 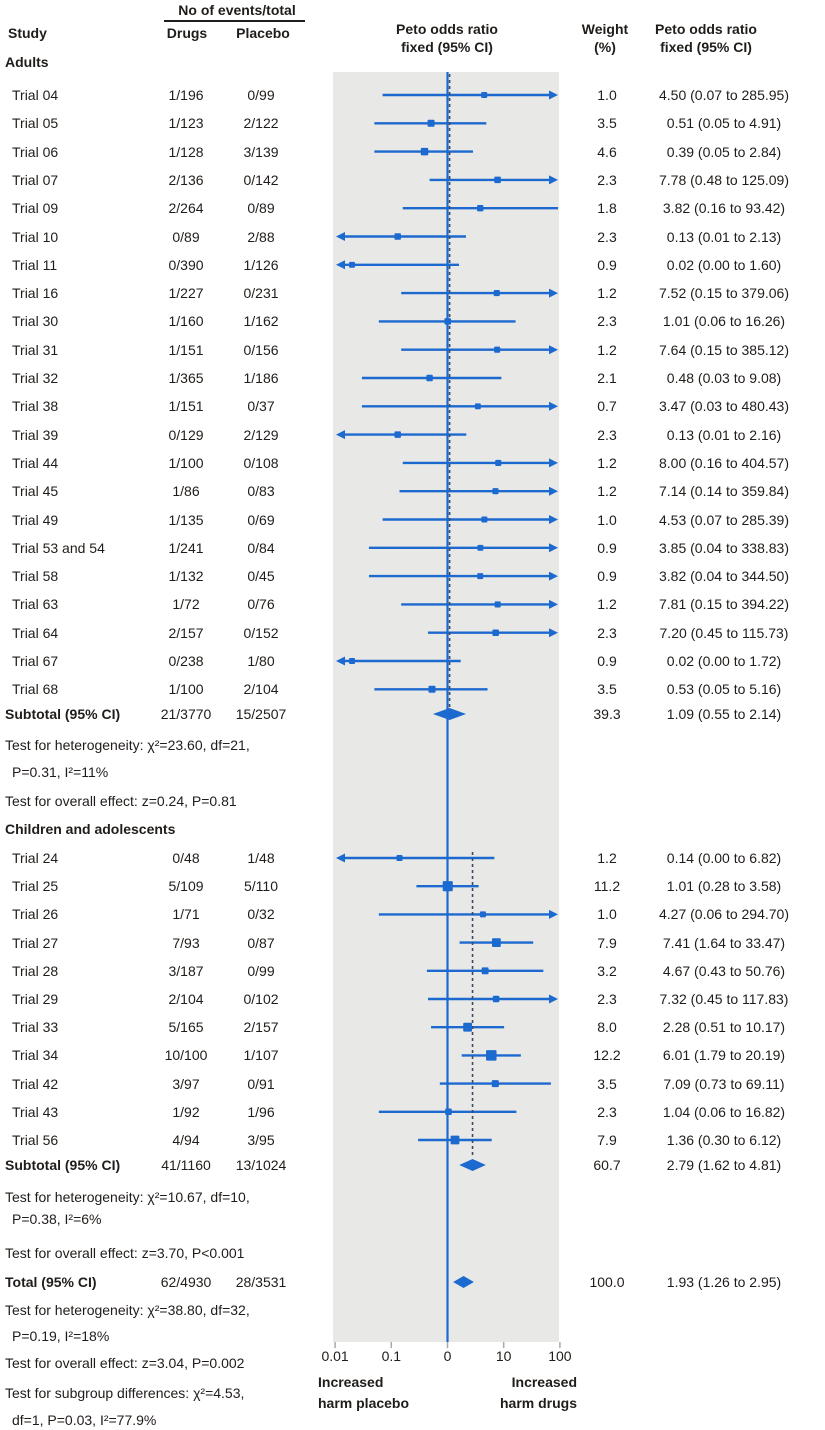 What do you see at coordinates (35, 208) in the screenshot?
I see `trial-row-label: Trial 09` at bounding box center [35, 208].